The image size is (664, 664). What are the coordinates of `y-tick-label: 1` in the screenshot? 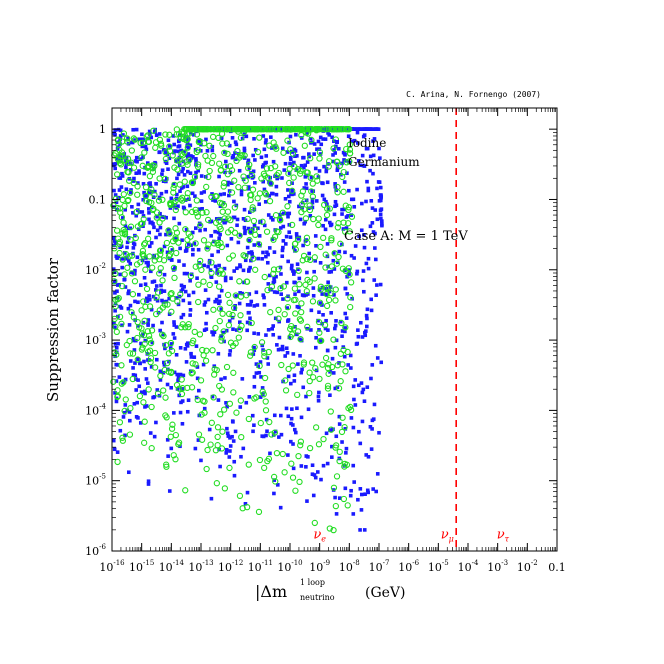 It's located at (102, 129).